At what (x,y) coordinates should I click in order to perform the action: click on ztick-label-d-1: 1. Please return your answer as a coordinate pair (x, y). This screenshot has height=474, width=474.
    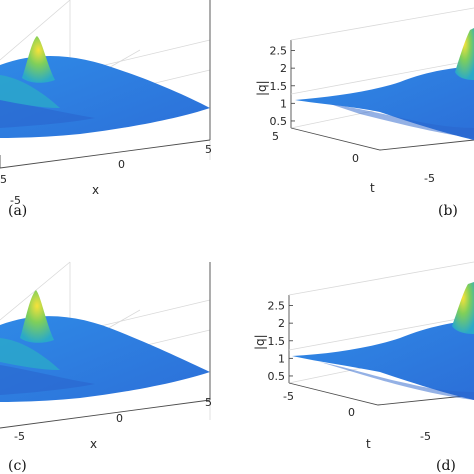
    Looking at the image, I should click on (281, 358).